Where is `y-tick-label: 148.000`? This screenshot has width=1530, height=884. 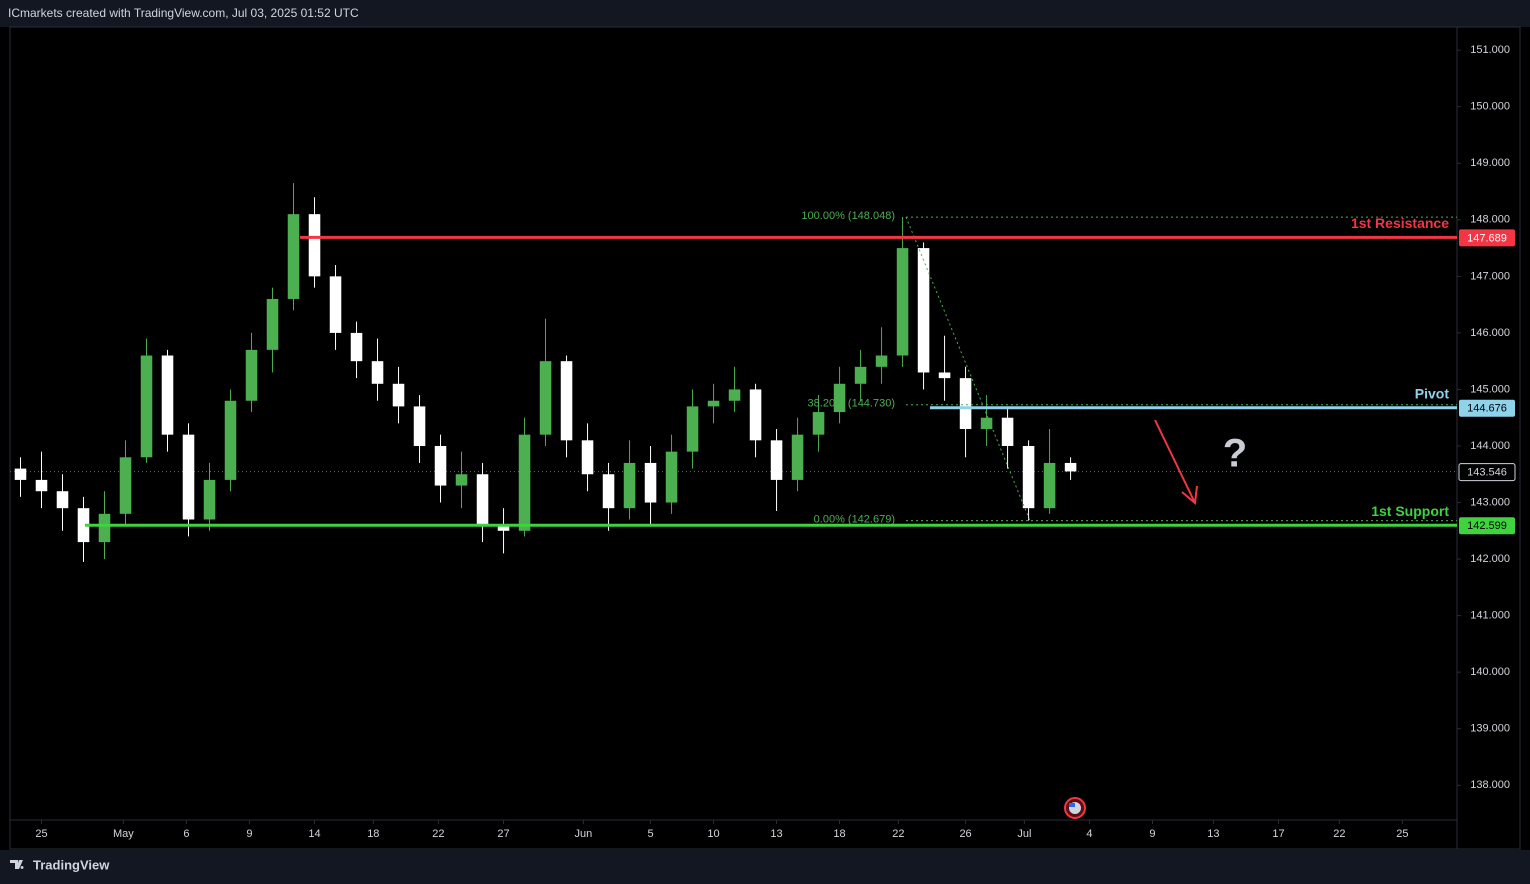
y-tick-label: 148.000 is located at coordinates (1490, 220).